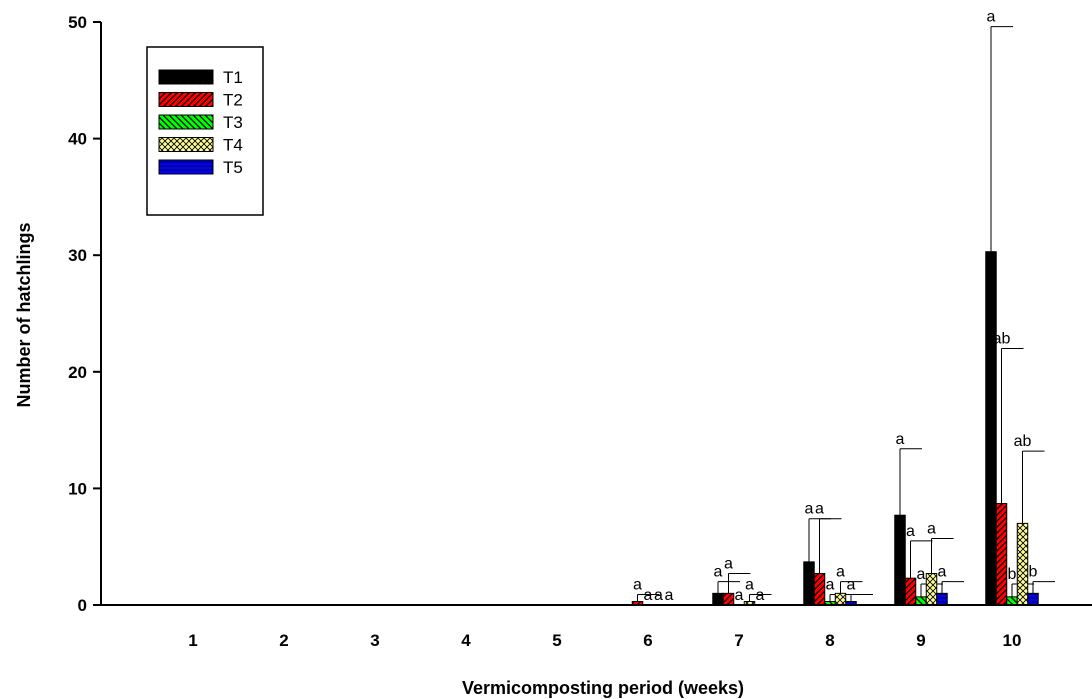  What do you see at coordinates (374, 640) in the screenshot?
I see `x-tick-label: 3` at bounding box center [374, 640].